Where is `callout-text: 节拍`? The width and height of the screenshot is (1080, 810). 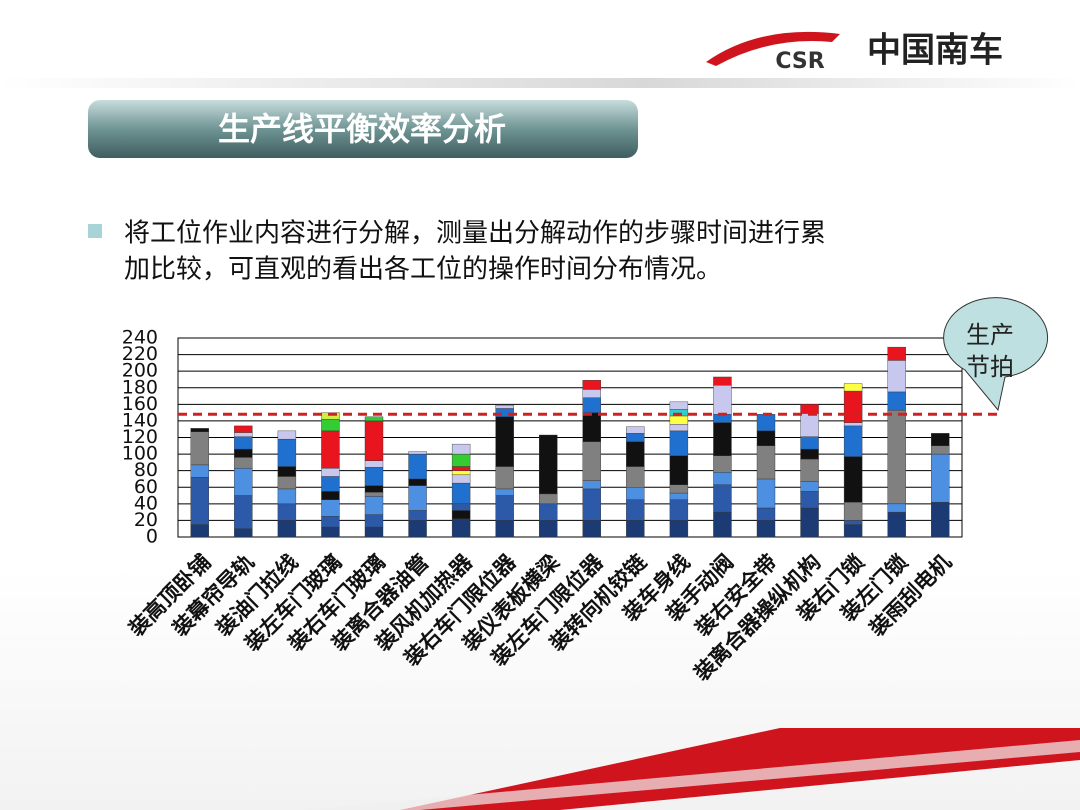
callout-text: 节拍 is located at coordinates (990, 367).